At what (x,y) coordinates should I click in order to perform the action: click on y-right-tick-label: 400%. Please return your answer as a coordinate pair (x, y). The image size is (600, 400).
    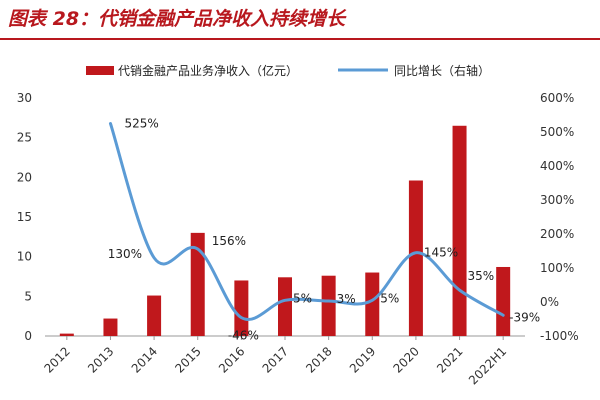
    Looking at the image, I should click on (557, 166).